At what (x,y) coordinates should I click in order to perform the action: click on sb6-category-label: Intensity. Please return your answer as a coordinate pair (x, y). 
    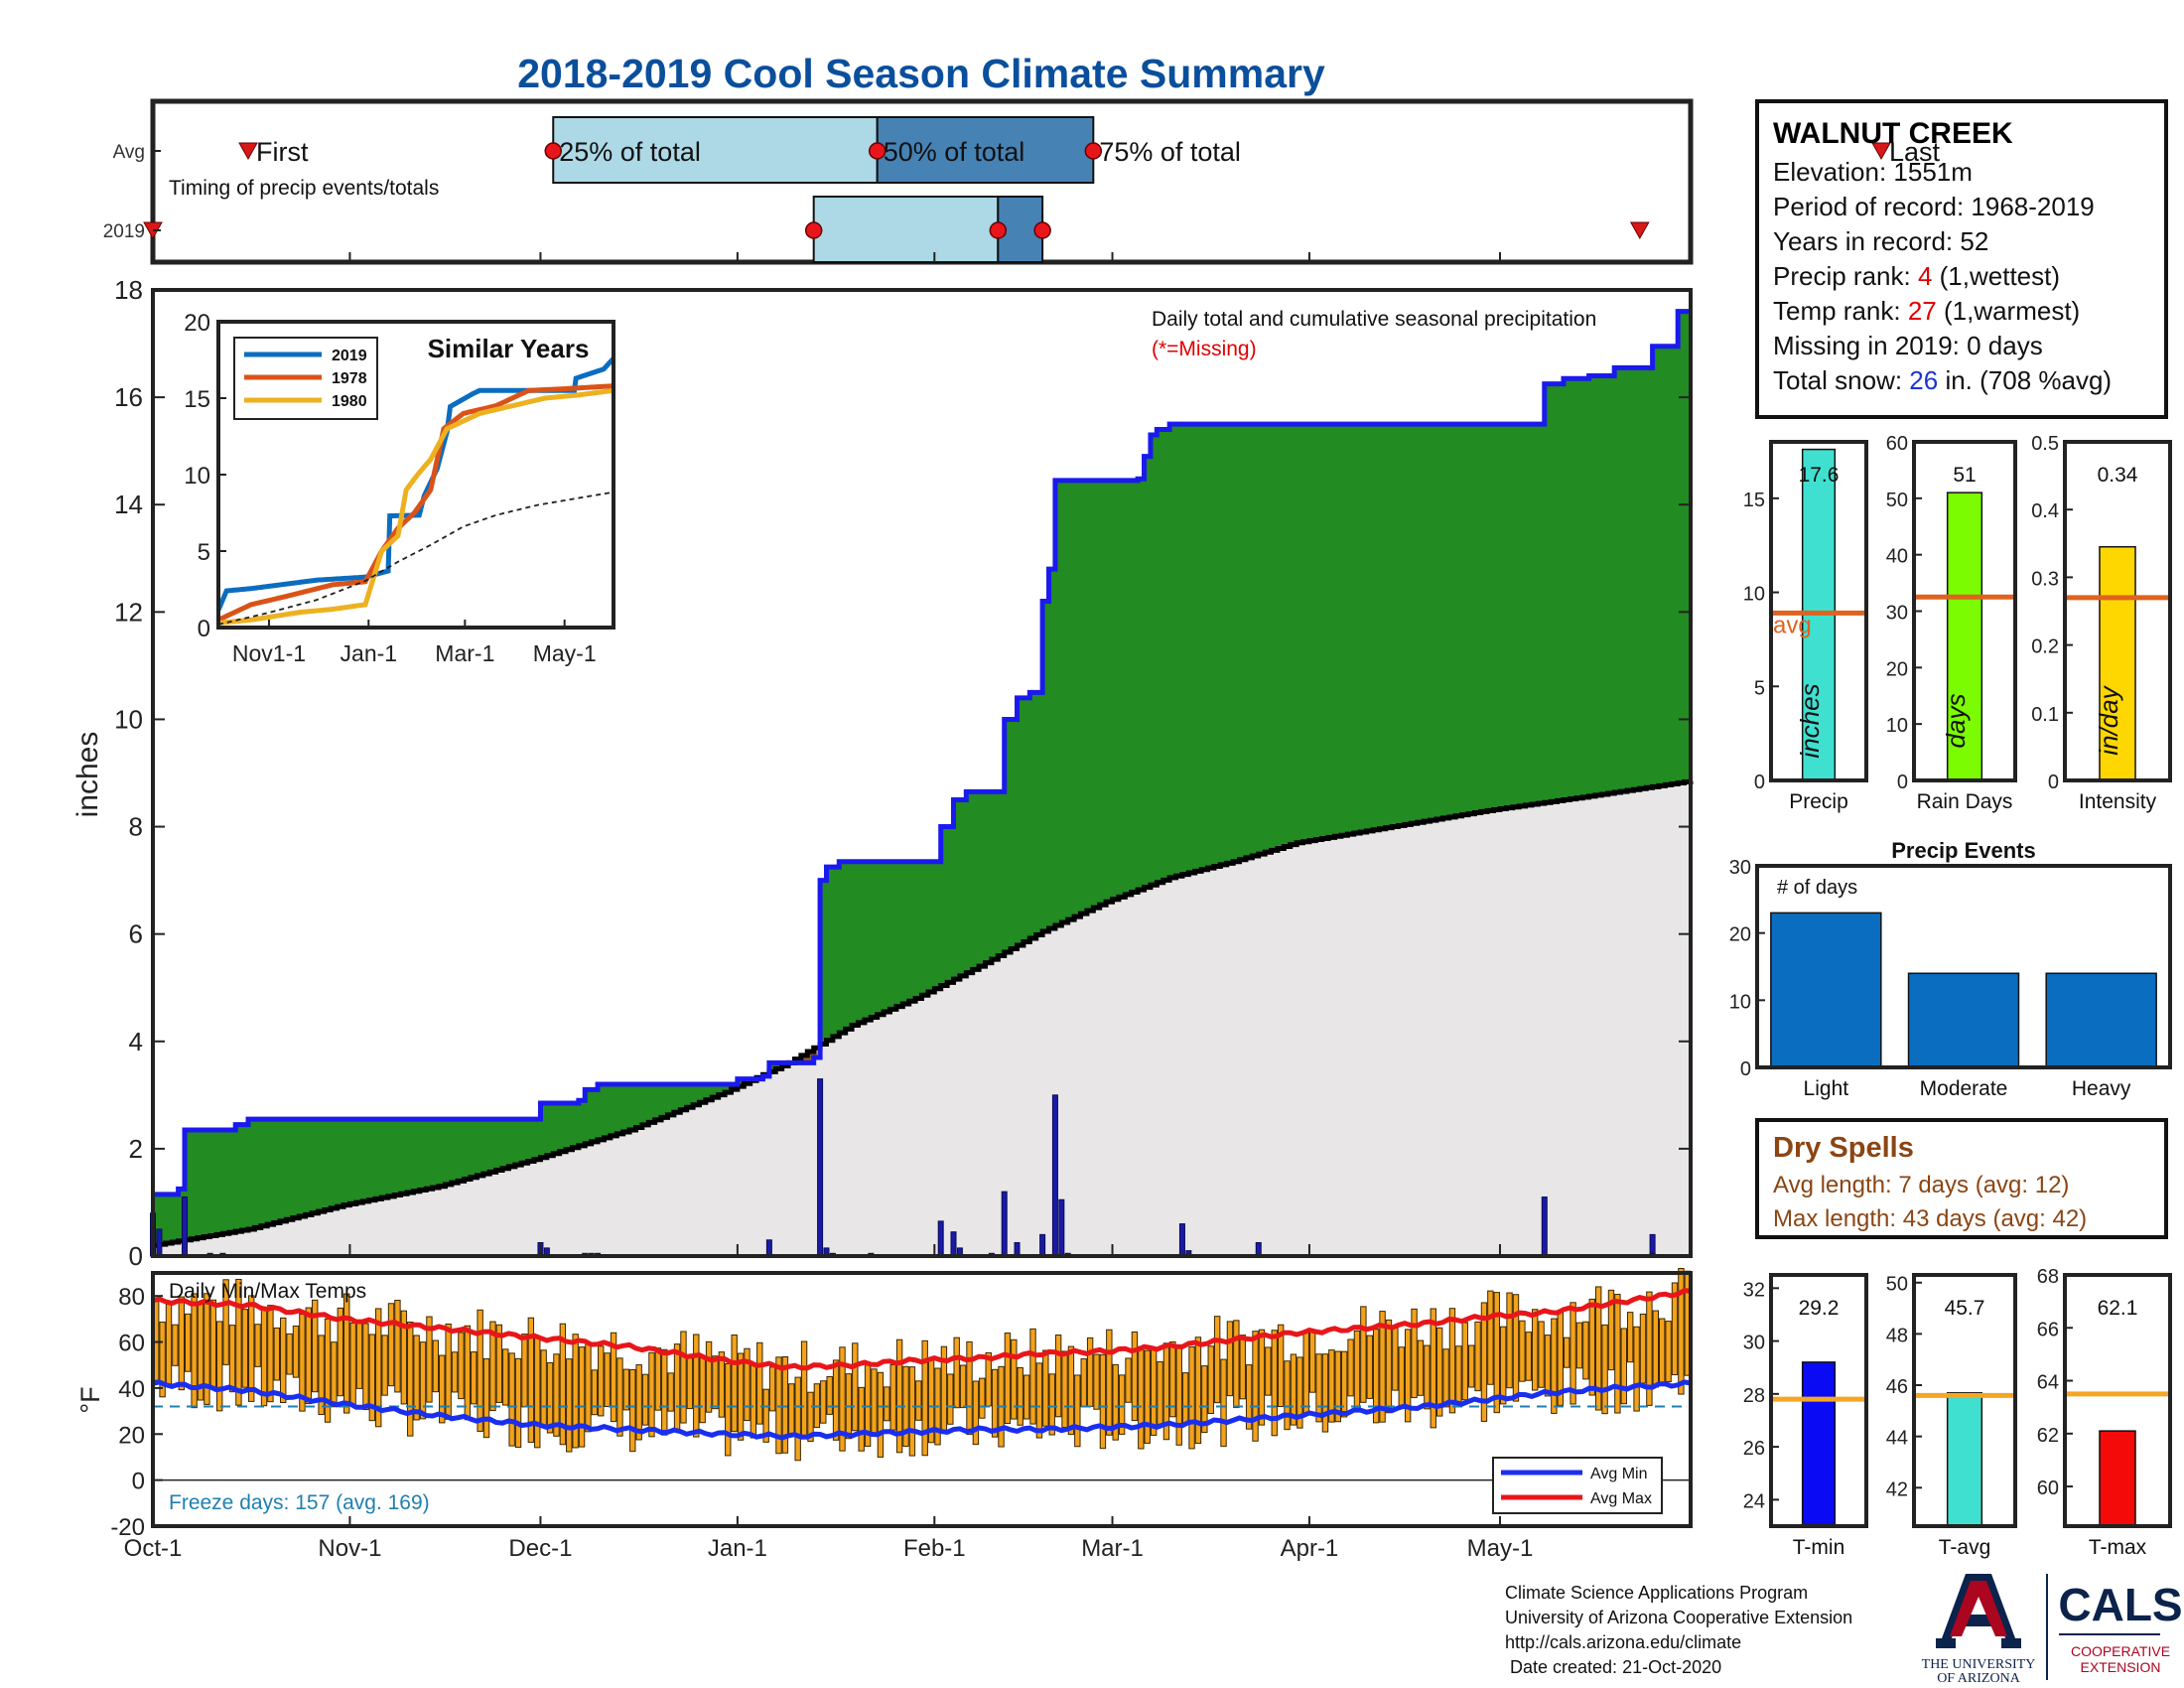
    Looking at the image, I should click on (2118, 801).